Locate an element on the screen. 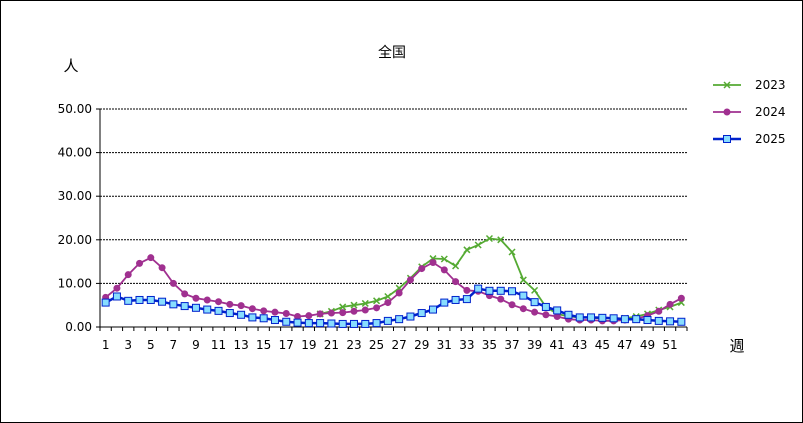 The height and width of the screenshot is (423, 803). legend: 2023 2024 2025 is located at coordinates (749, 112).